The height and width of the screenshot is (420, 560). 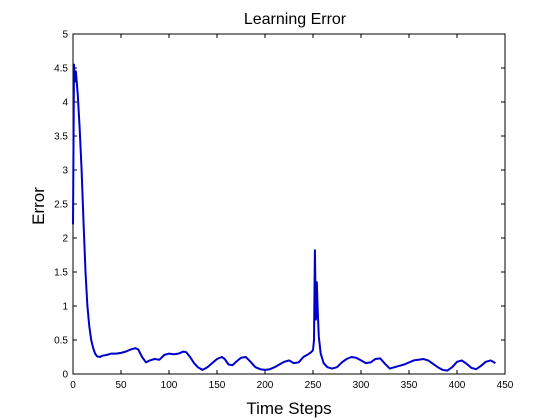 I want to click on y-tick-label: 4, so click(x=65, y=103).